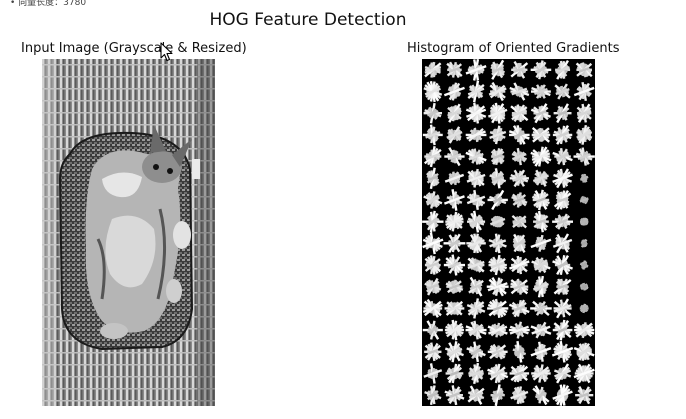 Image resolution: width=686 pixels, height=419 pixels. What do you see at coordinates (513, 48) in the screenshot?
I see `hog-image-title: Histogram of Oriented Gradients` at bounding box center [513, 48].